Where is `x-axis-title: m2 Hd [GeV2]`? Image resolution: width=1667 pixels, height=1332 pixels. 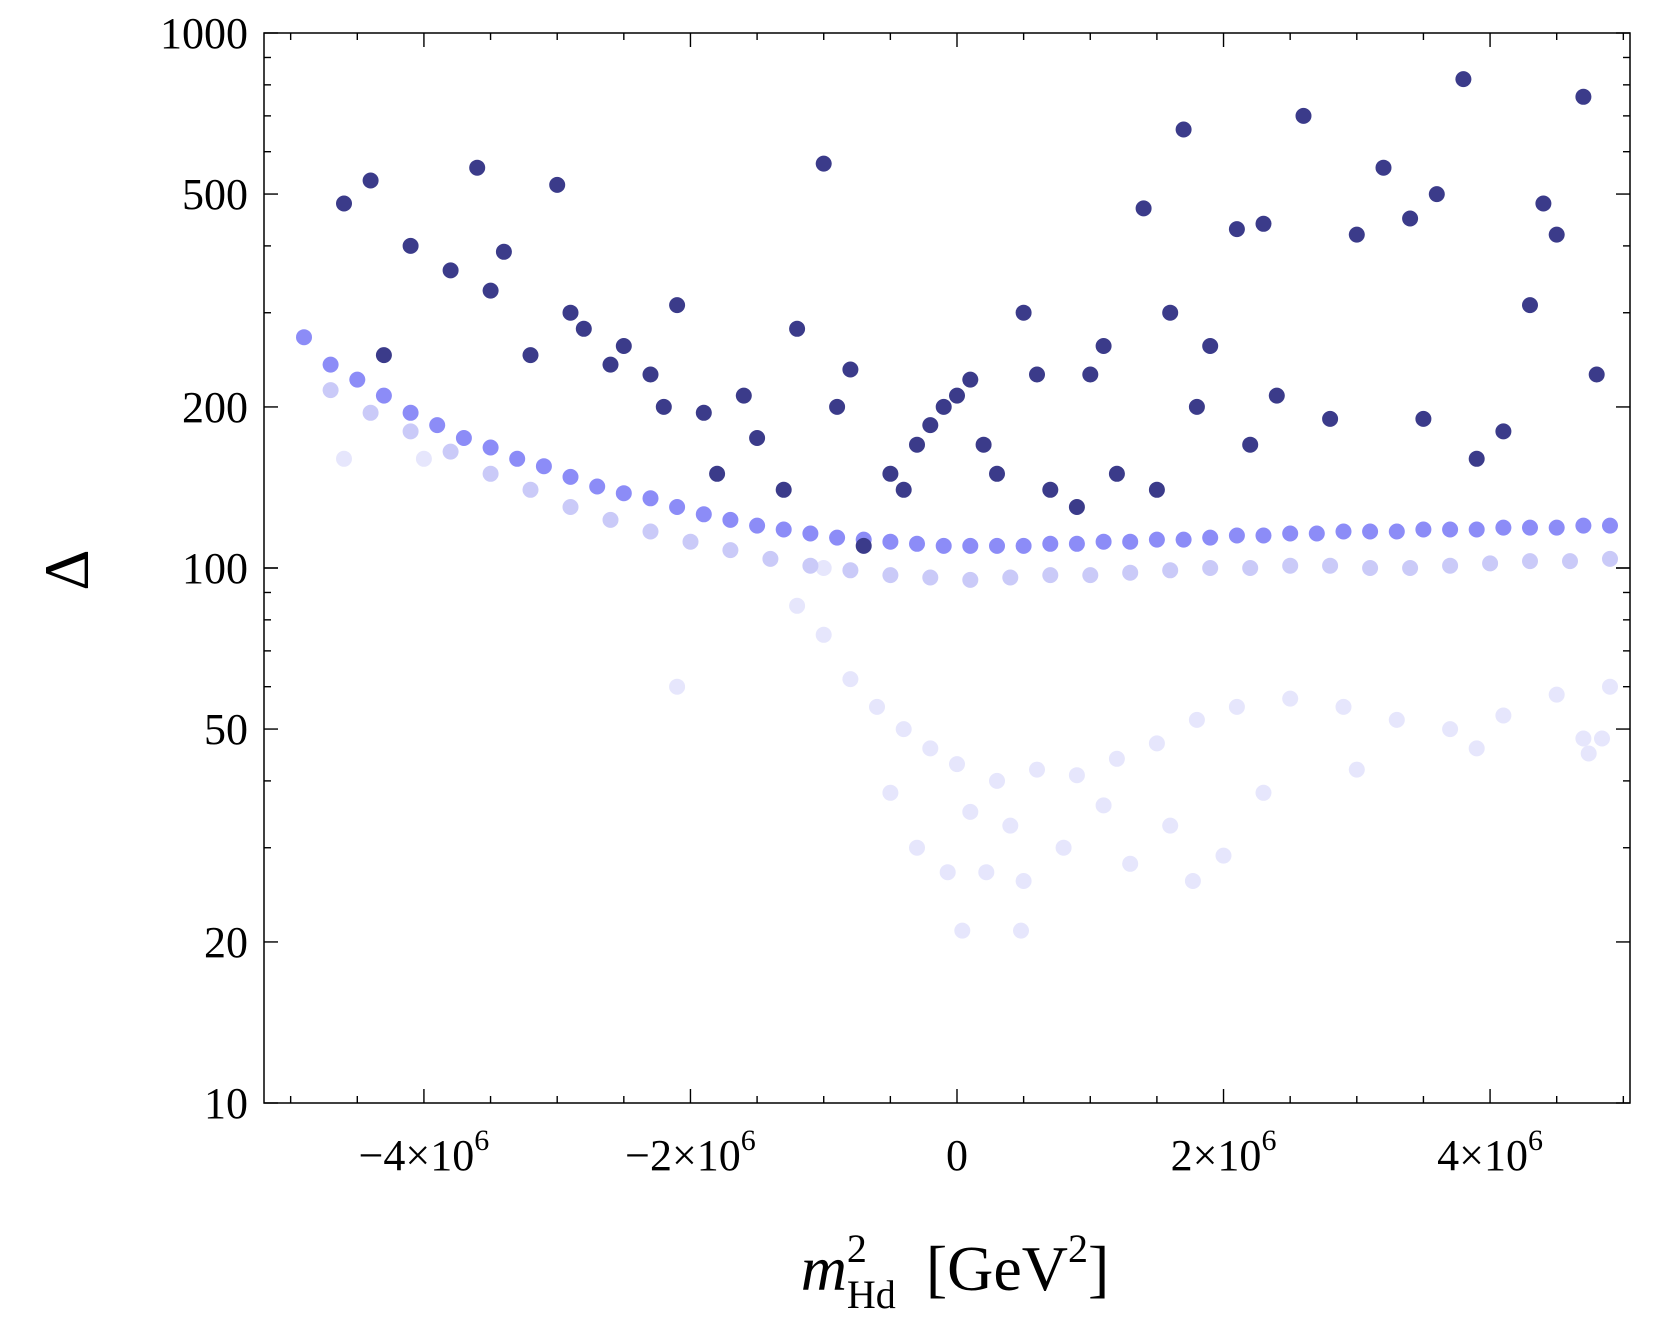 x-axis-title: m2 Hd [GeV2] is located at coordinates (955, 1271).